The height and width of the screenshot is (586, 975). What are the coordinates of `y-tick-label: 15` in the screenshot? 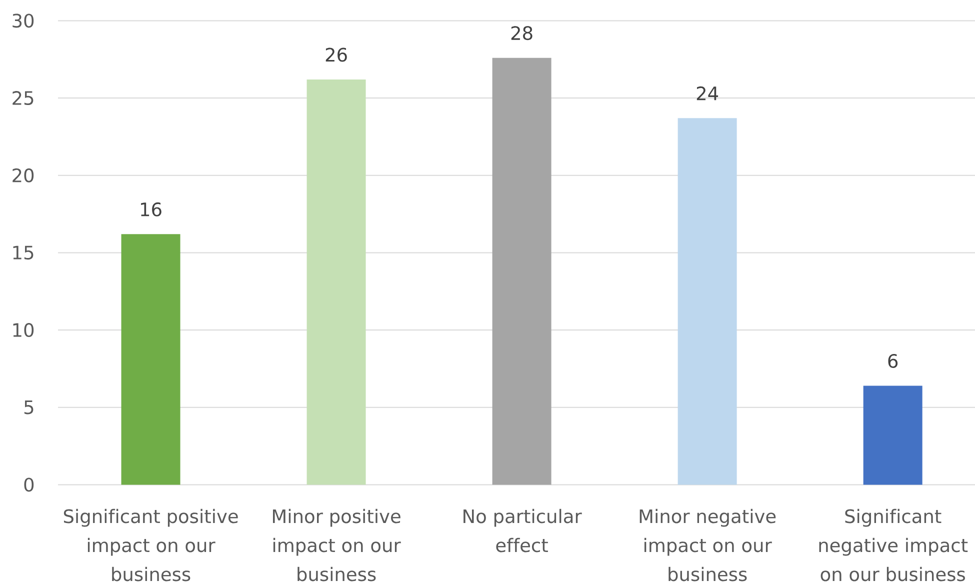 It's located at (23, 253).